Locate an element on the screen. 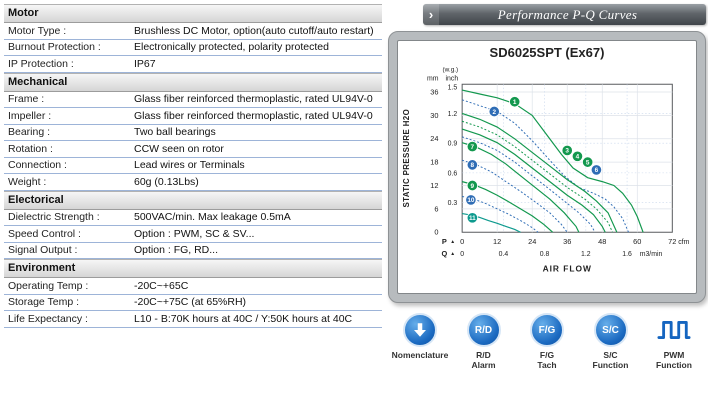  button-r-d-alarm: R/D R/D Alarm is located at coordinates (484, 341).